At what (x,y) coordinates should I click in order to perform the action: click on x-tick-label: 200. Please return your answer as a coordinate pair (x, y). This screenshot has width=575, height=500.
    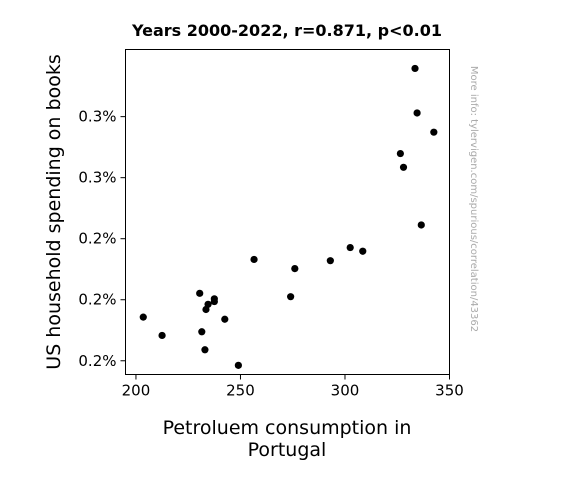
    Looking at the image, I should click on (136, 391).